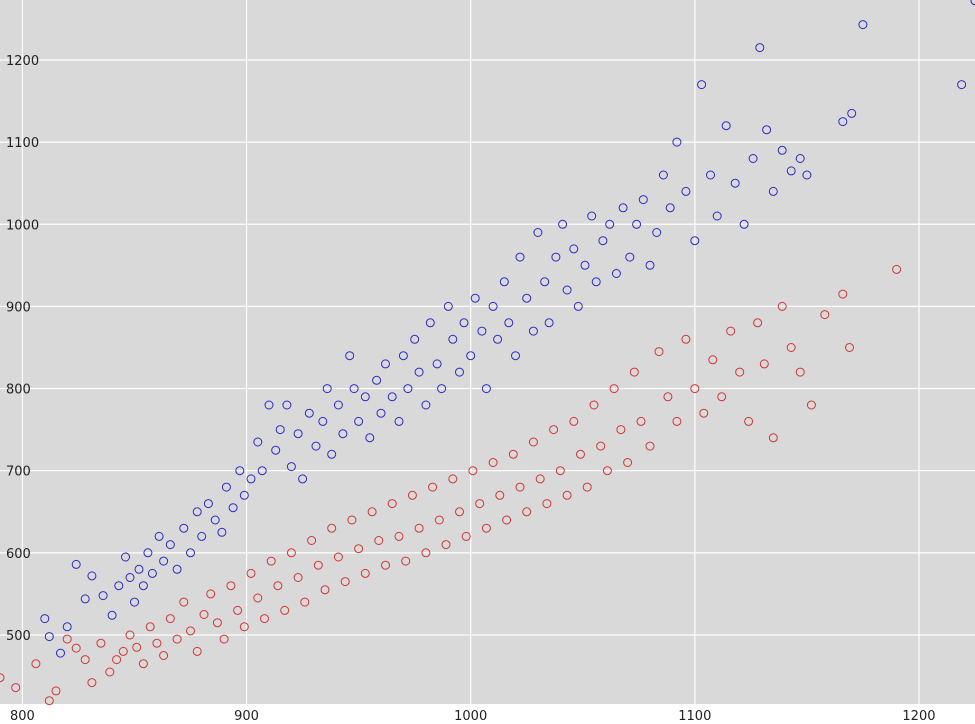 Image resolution: width=975 pixels, height=724 pixels. I want to click on x-tick-label: 1200, so click(918, 716).